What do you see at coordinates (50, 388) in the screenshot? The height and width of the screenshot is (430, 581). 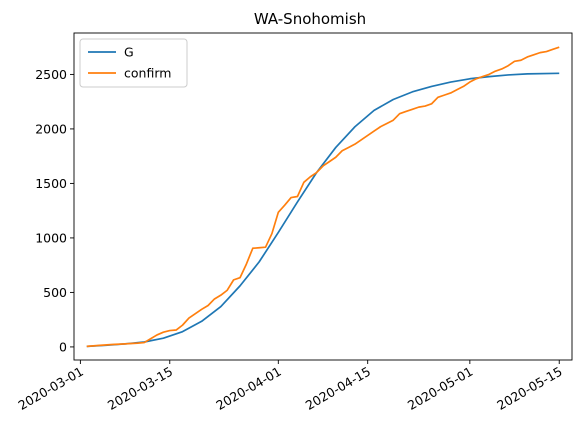 I see `x-tick-label: 2020-03-01` at bounding box center [50, 388].